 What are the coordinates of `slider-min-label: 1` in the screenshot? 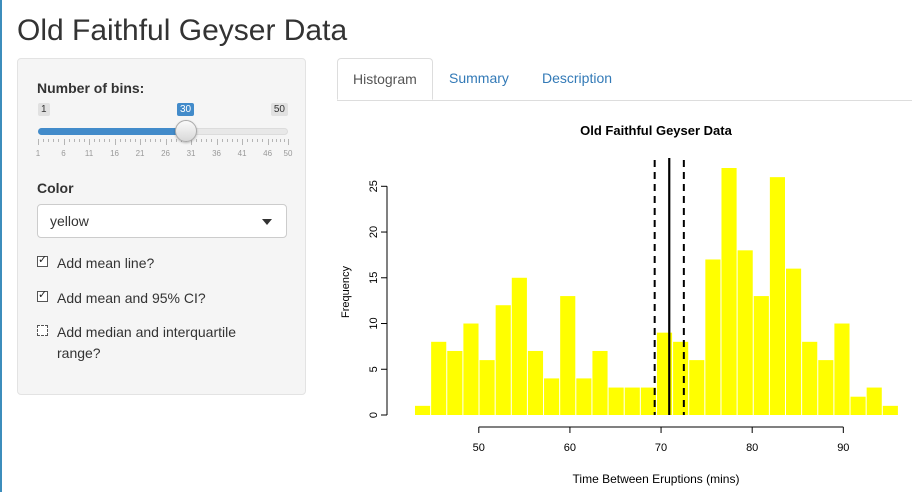 It's located at (44, 109).